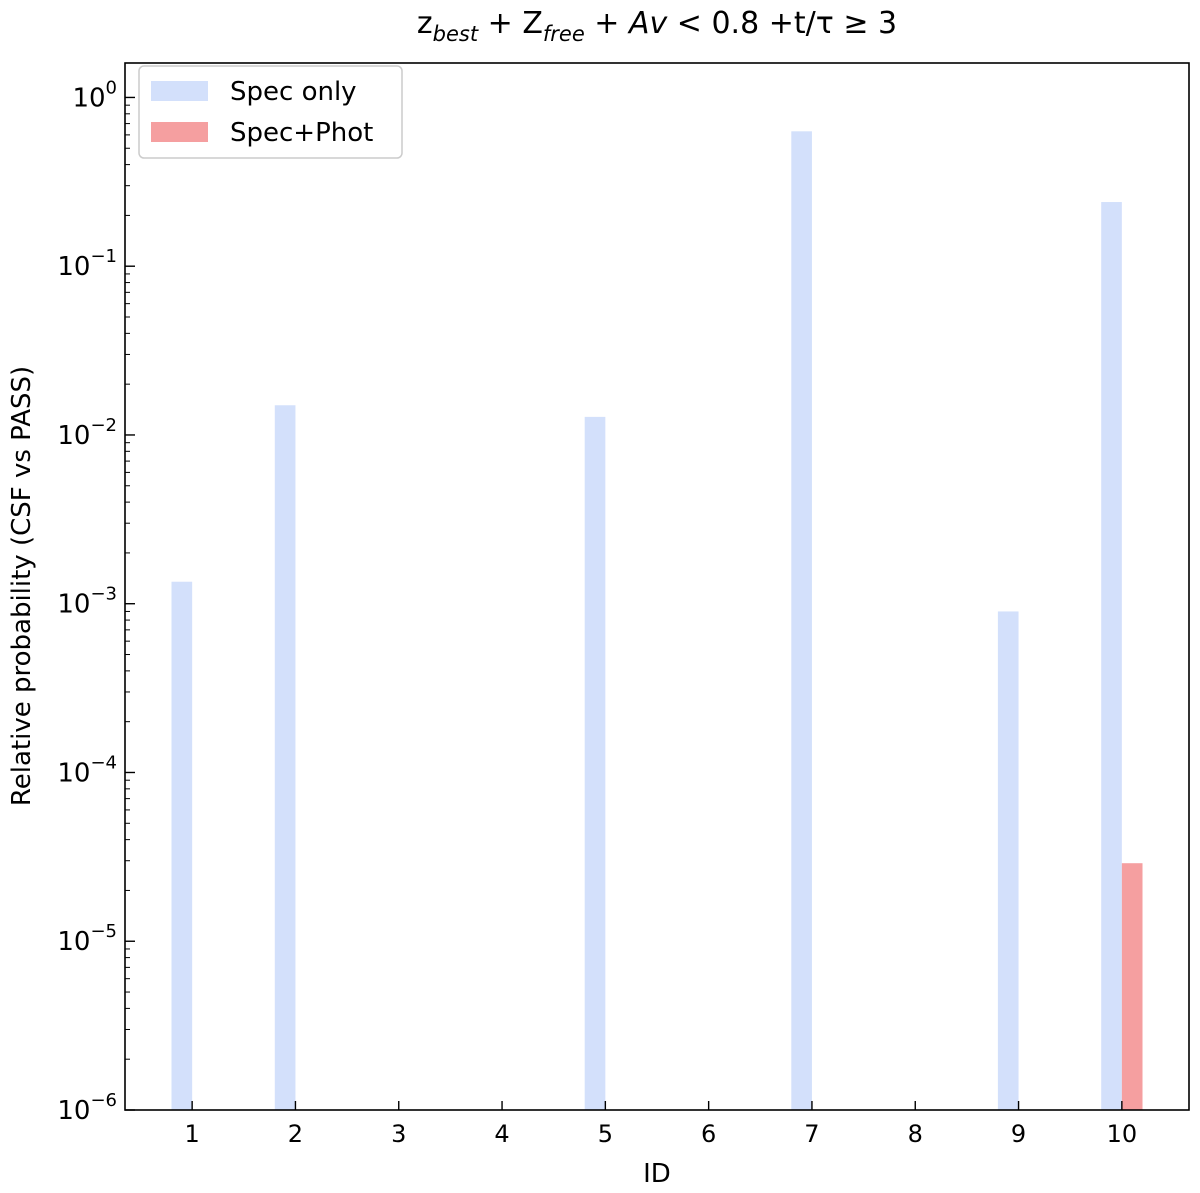  Describe the element at coordinates (708, 1134) in the screenshot. I see `x-tick-label: 6` at that location.